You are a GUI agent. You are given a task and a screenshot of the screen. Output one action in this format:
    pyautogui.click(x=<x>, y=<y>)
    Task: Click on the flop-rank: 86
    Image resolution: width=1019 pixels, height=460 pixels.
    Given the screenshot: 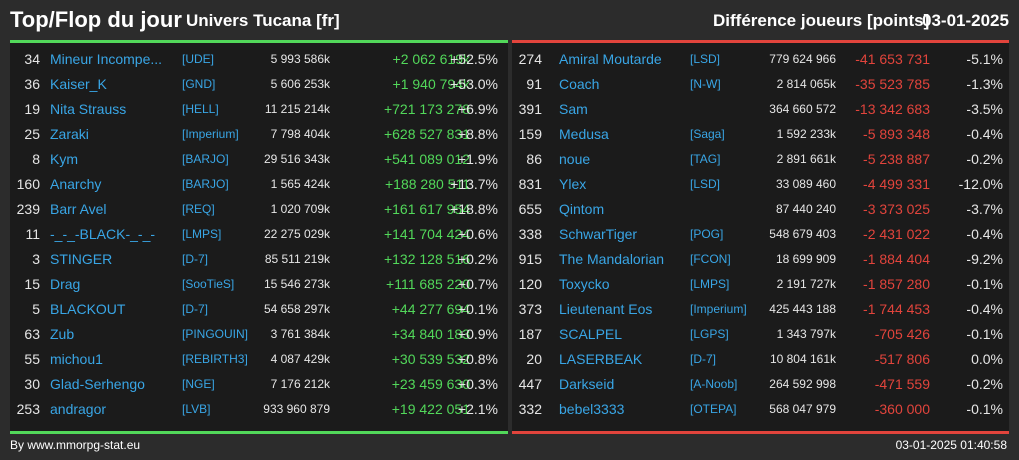 What is the action you would take?
    pyautogui.click(x=534, y=159)
    